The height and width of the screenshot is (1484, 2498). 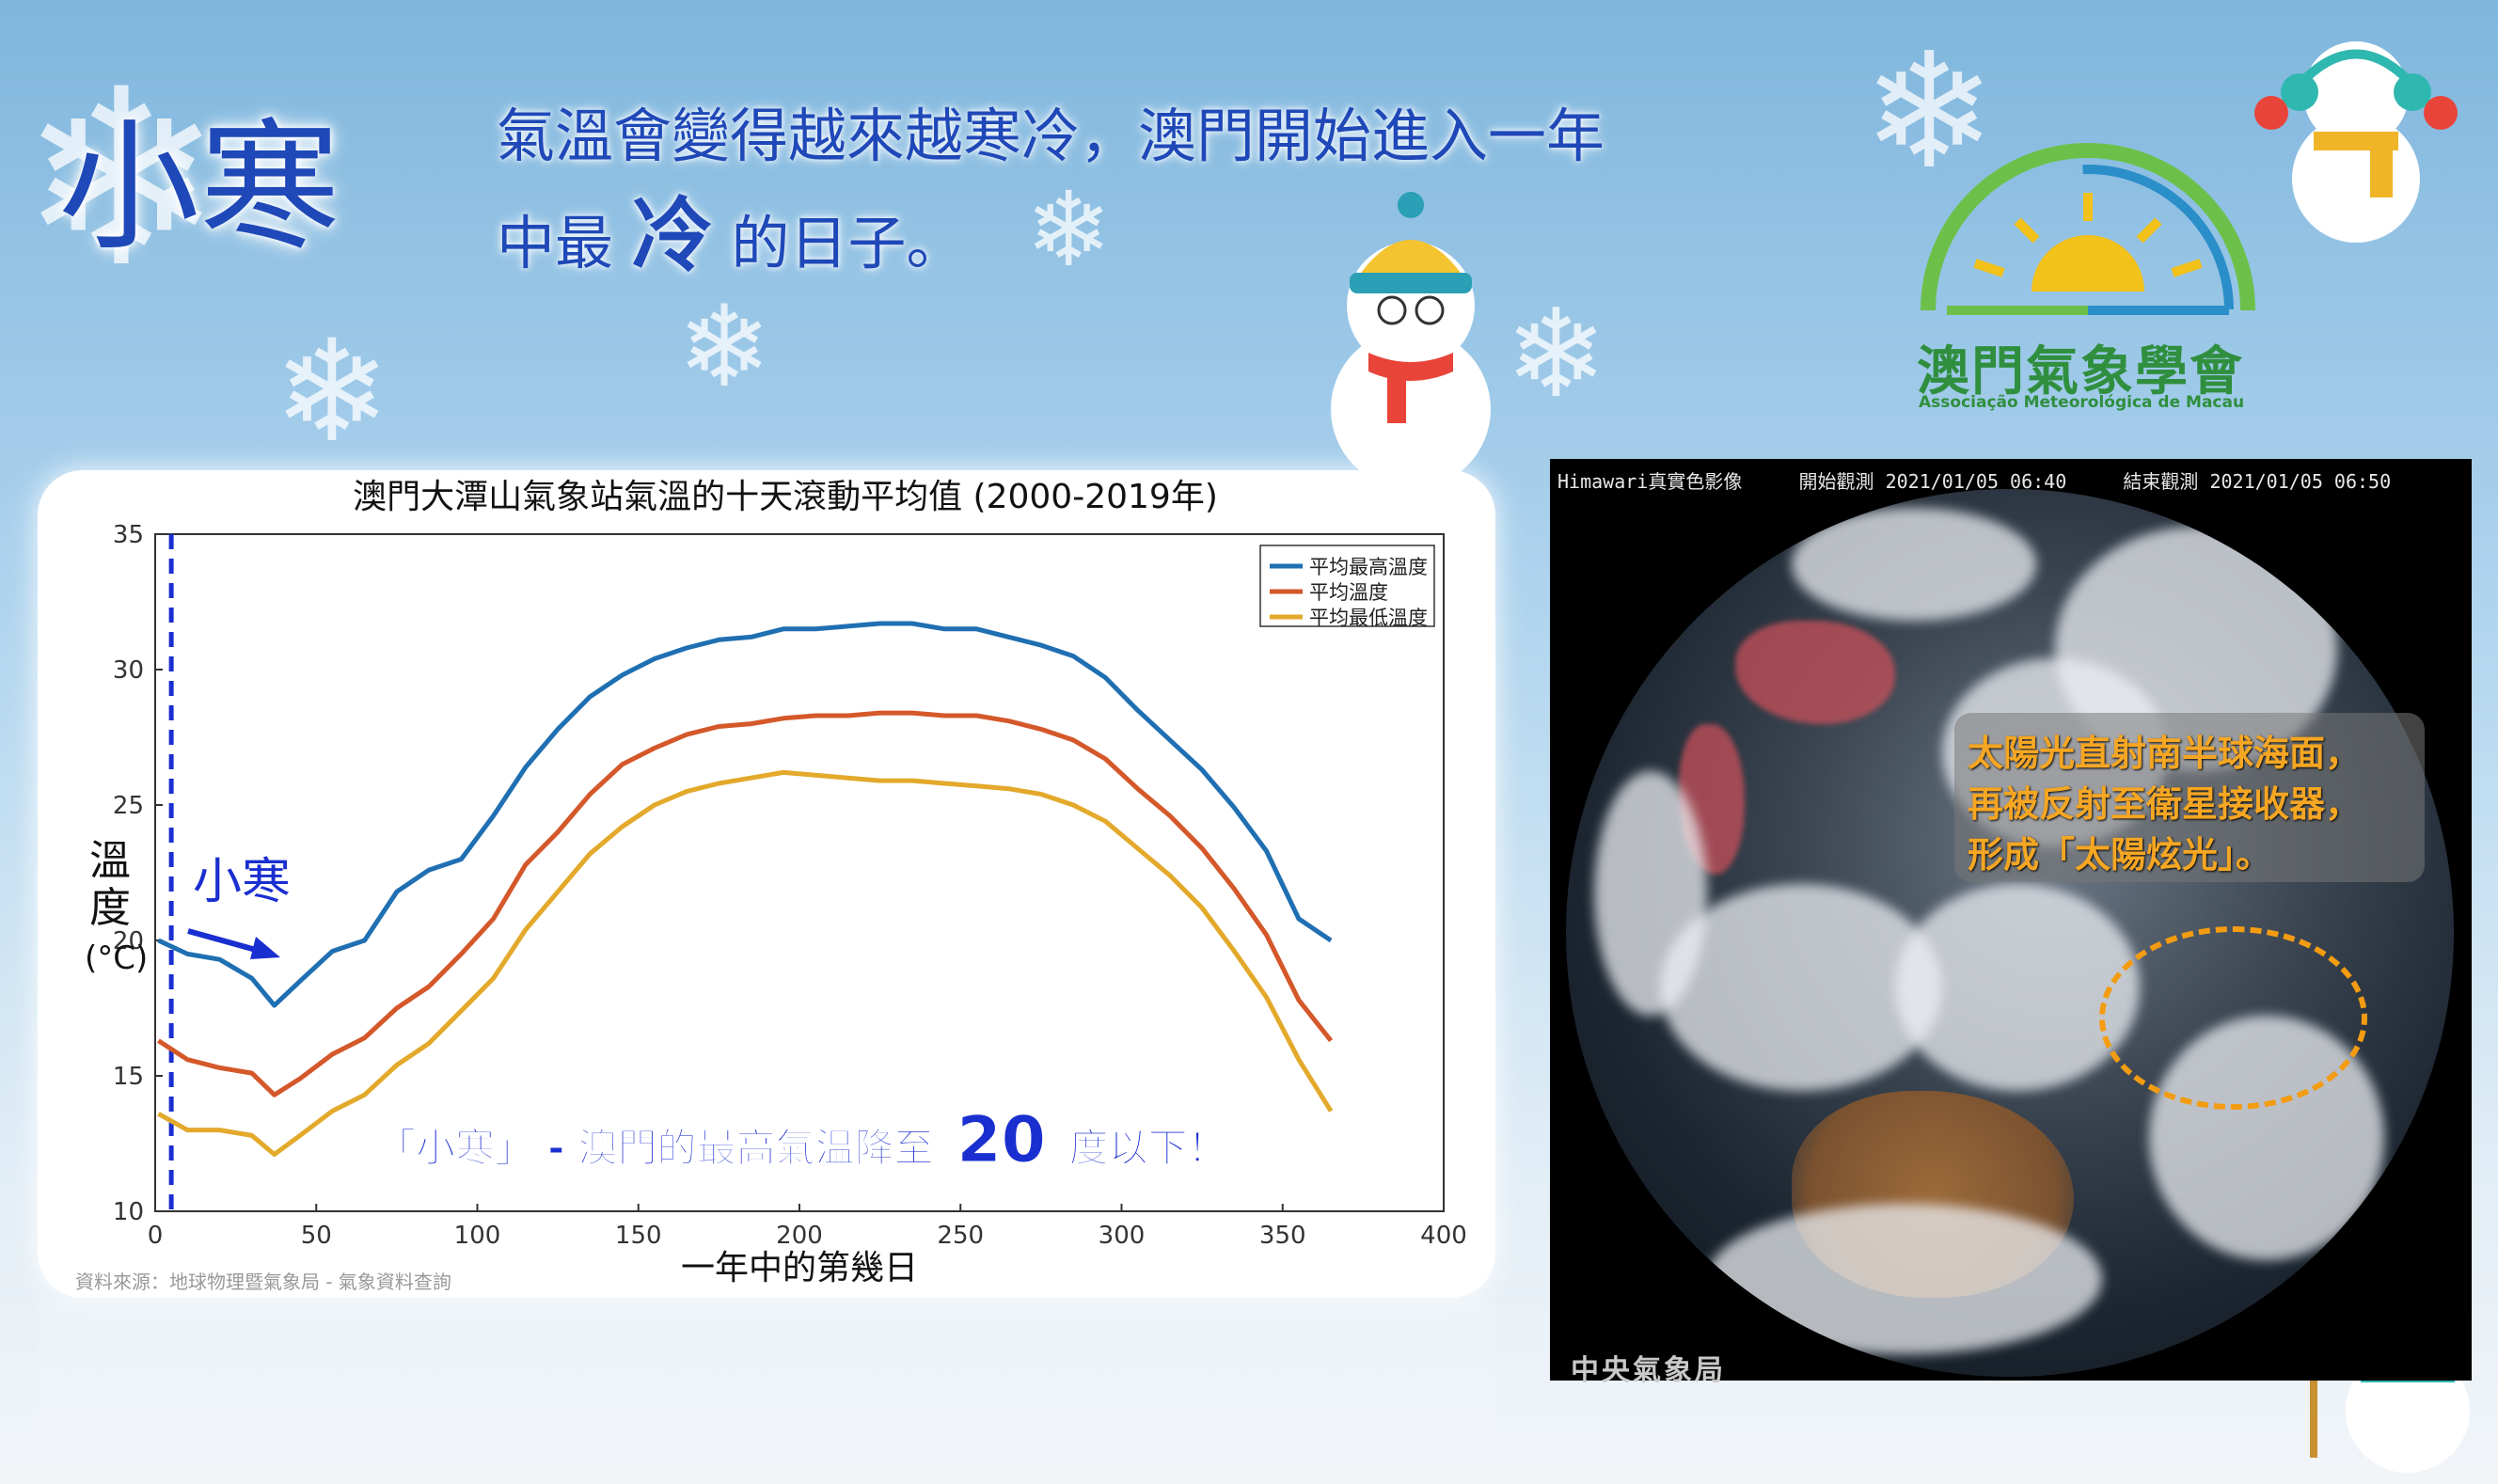 I want to click on x-tick-label: 100, so click(x=478, y=1236).